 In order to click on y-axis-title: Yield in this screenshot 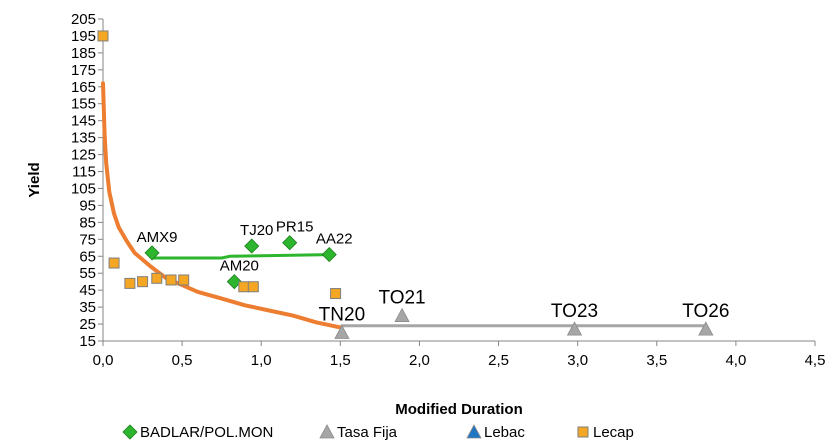, I will do `click(34, 179)`.